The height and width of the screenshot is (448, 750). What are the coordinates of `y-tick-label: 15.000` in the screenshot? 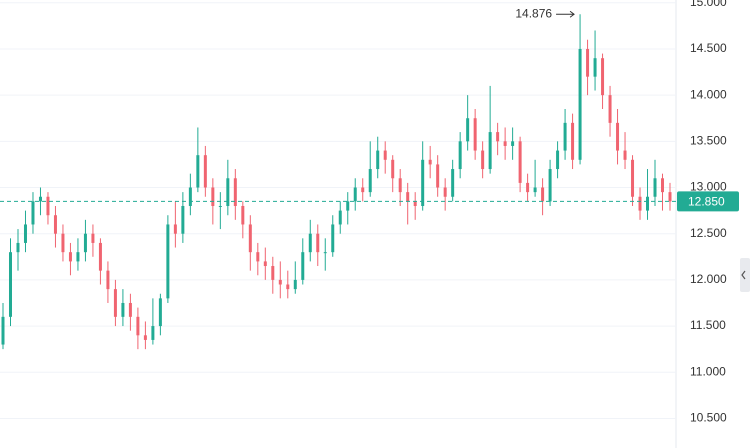 It's located at (708, 4).